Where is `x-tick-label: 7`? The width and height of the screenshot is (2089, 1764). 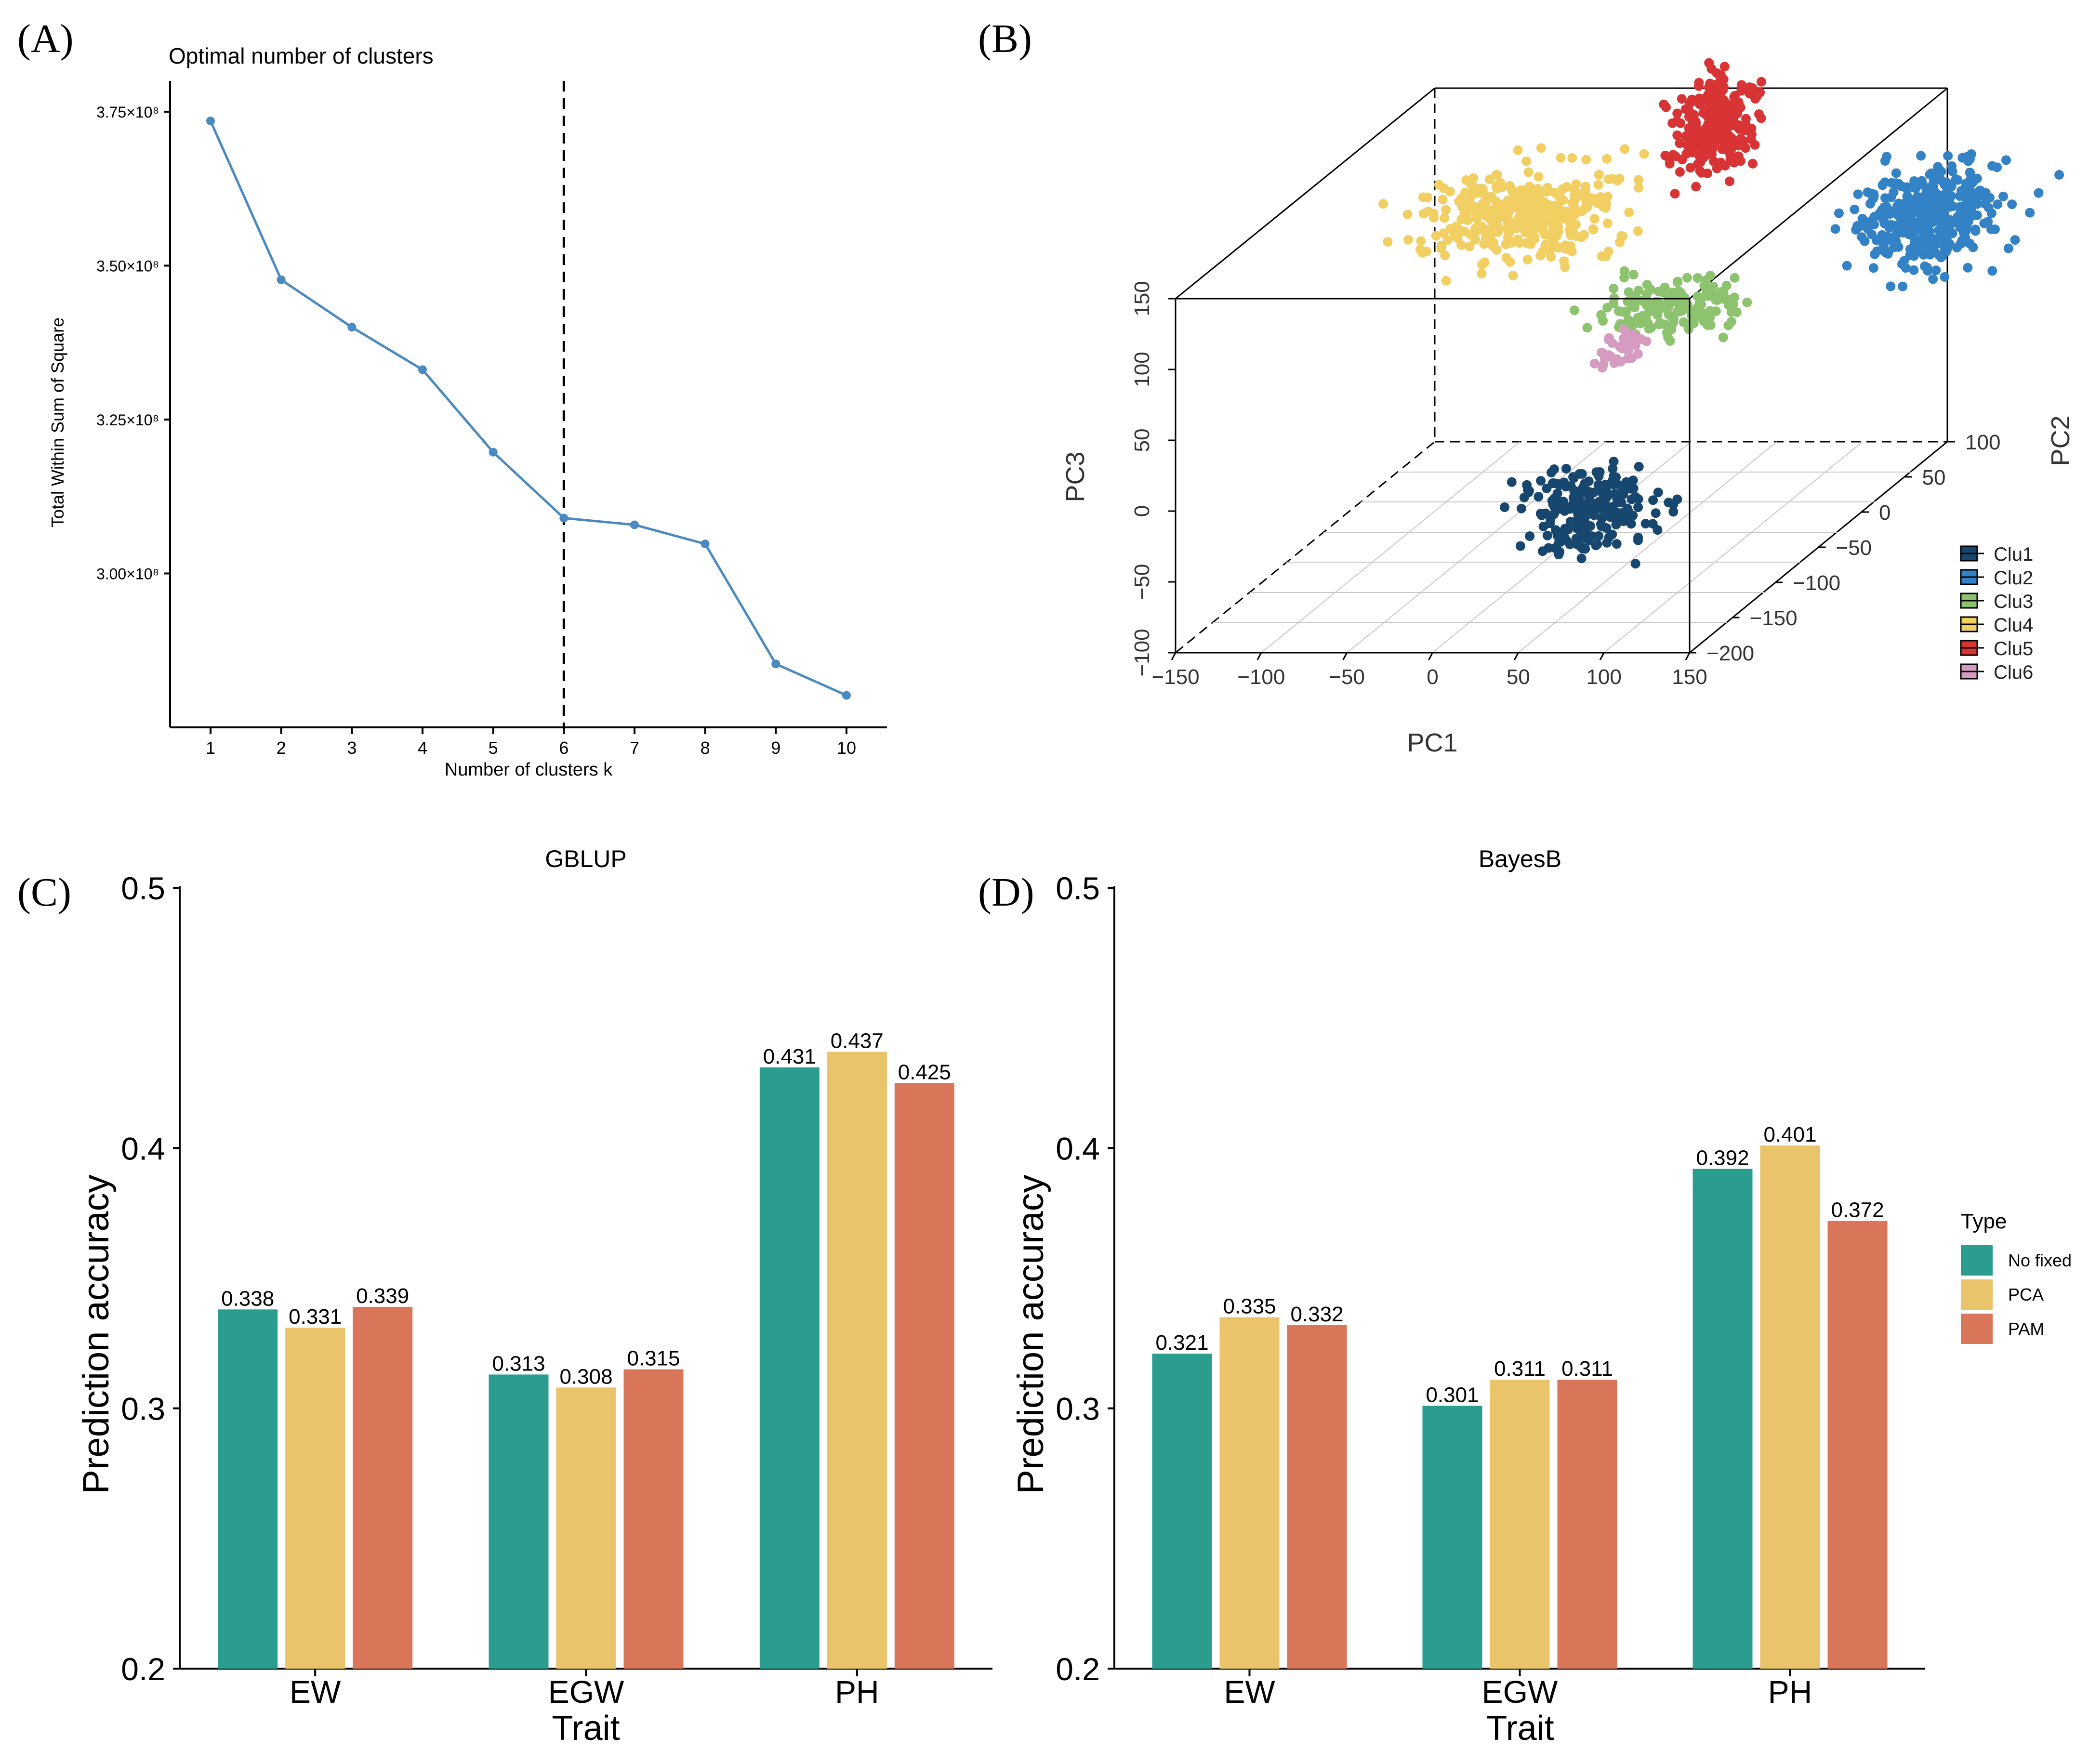 x-tick-label: 7 is located at coordinates (634, 748).